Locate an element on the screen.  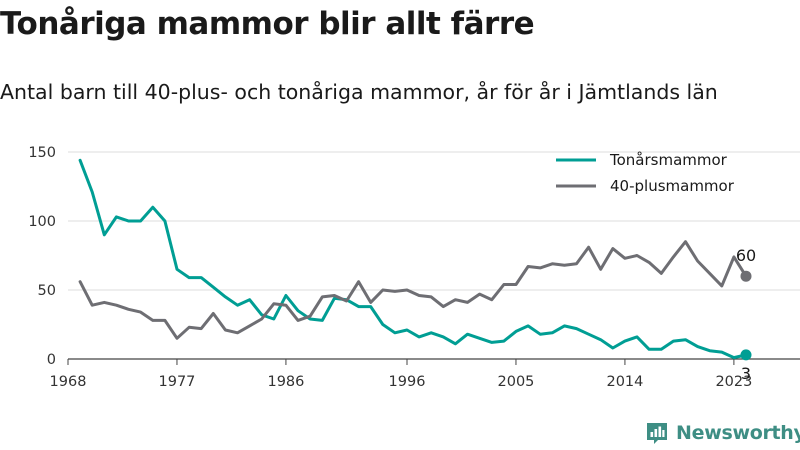
bar-chart-logo-icon is located at coordinates (657, 433).